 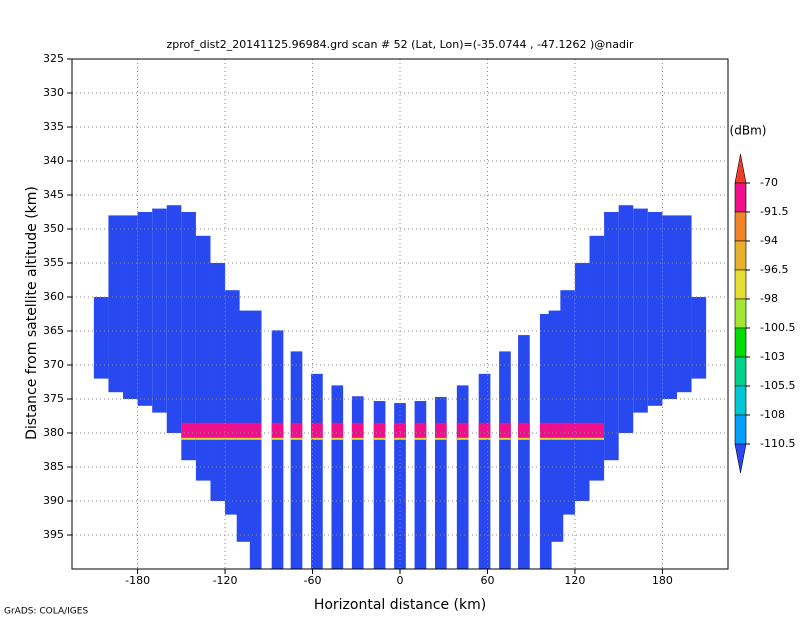 I want to click on x-tick-label: -120, so click(x=225, y=580).